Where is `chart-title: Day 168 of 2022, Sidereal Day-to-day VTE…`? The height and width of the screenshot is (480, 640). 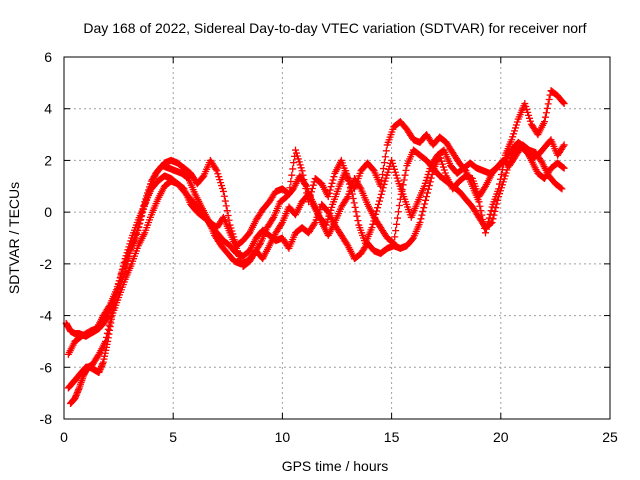 chart-title: Day 168 of 2022, Sidereal Day-to-day VTE… is located at coordinates (334, 28).